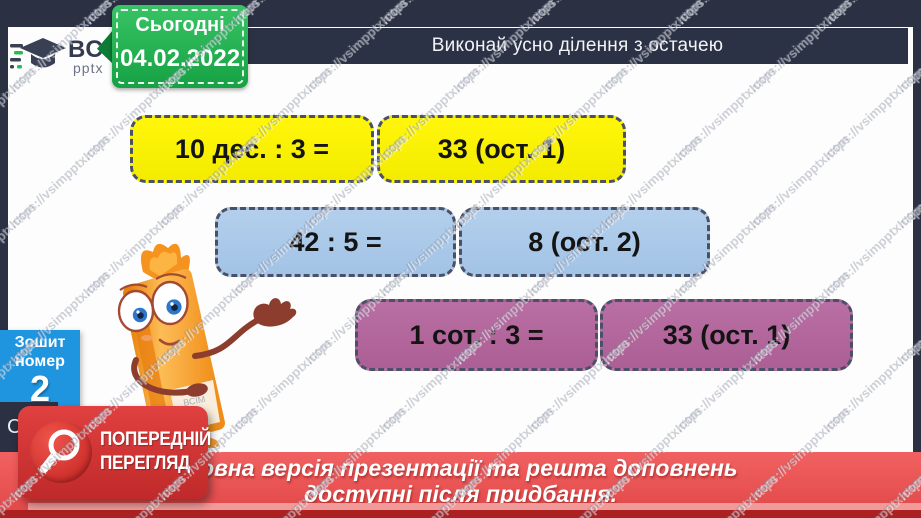  What do you see at coordinates (14, 427) in the screenshot?
I see `corner-letter: C` at bounding box center [14, 427].